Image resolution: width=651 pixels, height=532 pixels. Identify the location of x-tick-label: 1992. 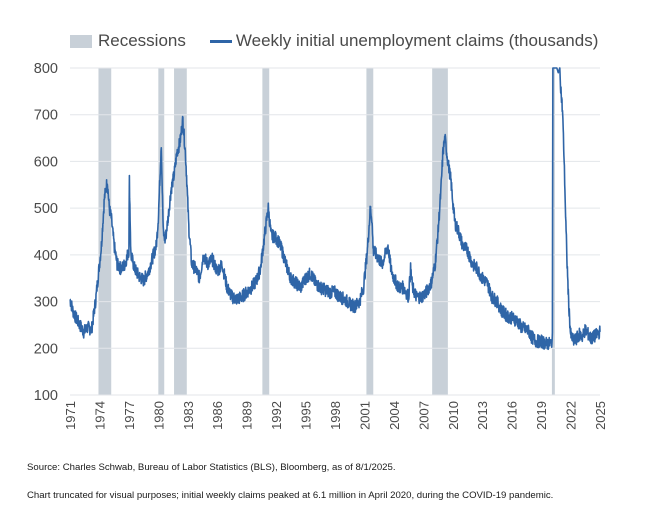
(276, 415).